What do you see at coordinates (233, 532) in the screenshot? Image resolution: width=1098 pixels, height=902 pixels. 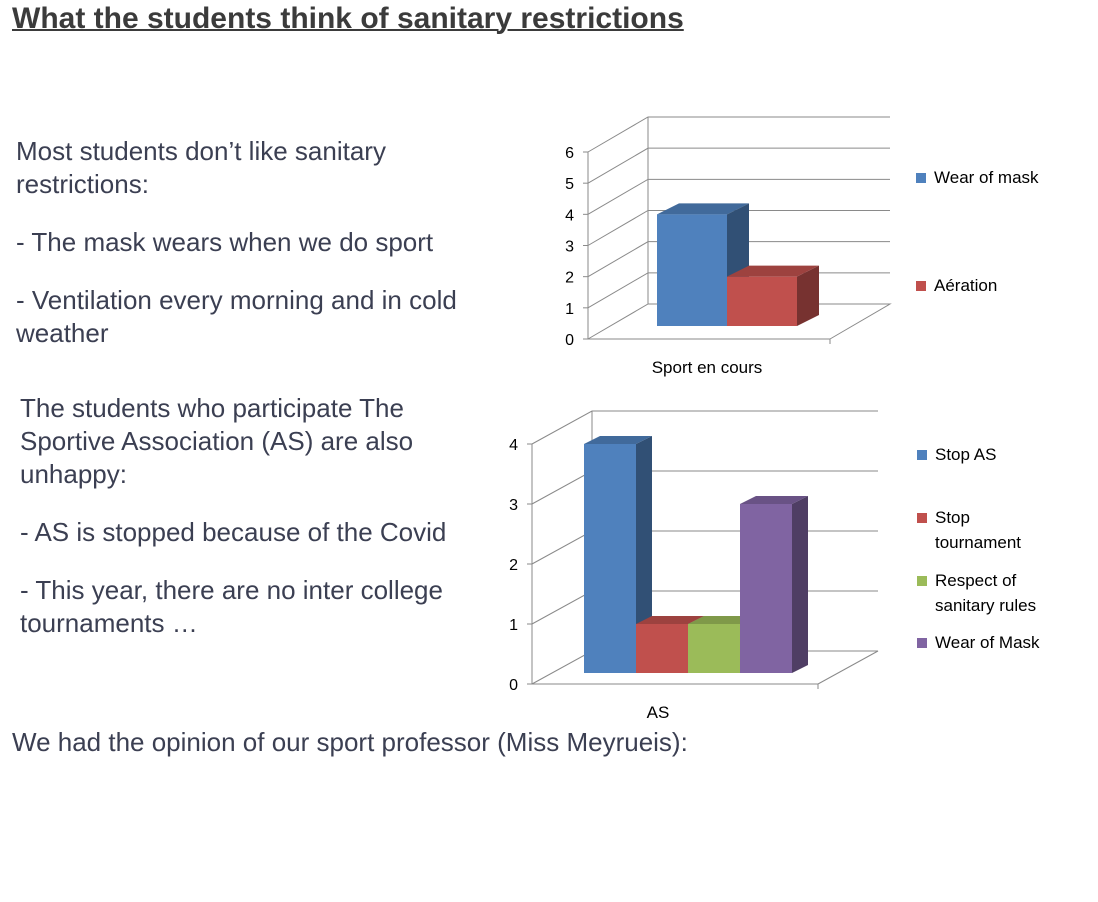 I see `bullet-as-stopped: - AS is stopped because of the Covid` at bounding box center [233, 532].